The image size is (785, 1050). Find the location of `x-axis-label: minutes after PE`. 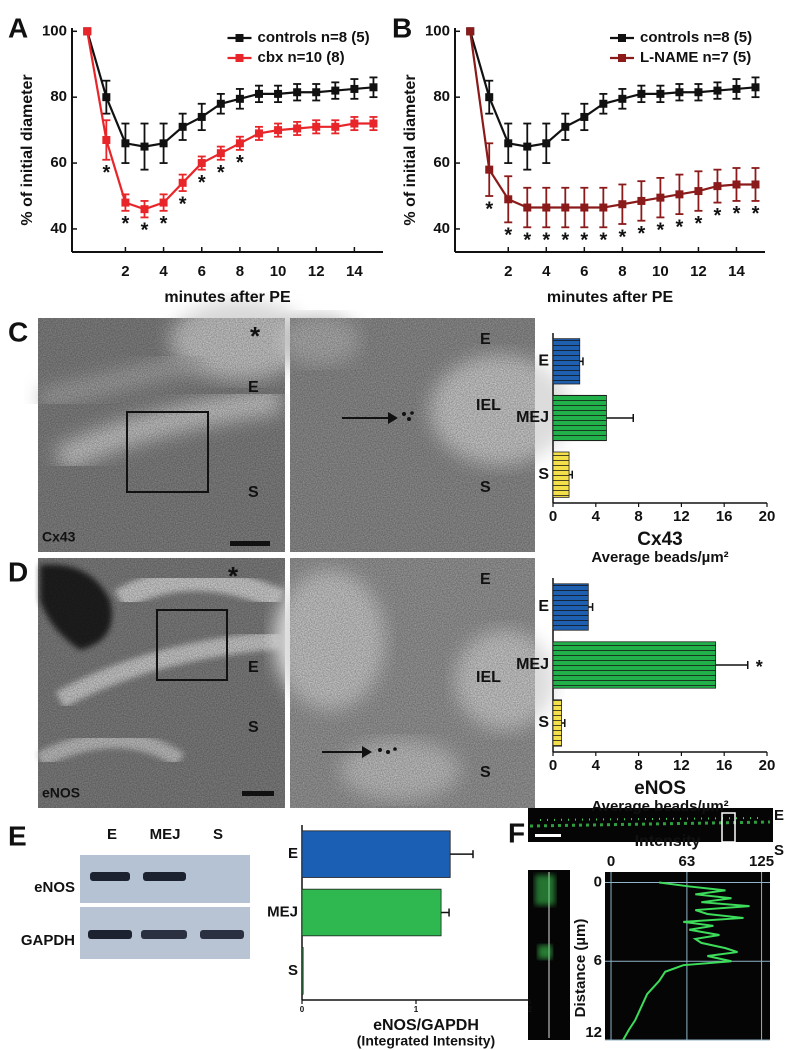

x-axis-label: minutes after PE is located at coordinates (610, 297).